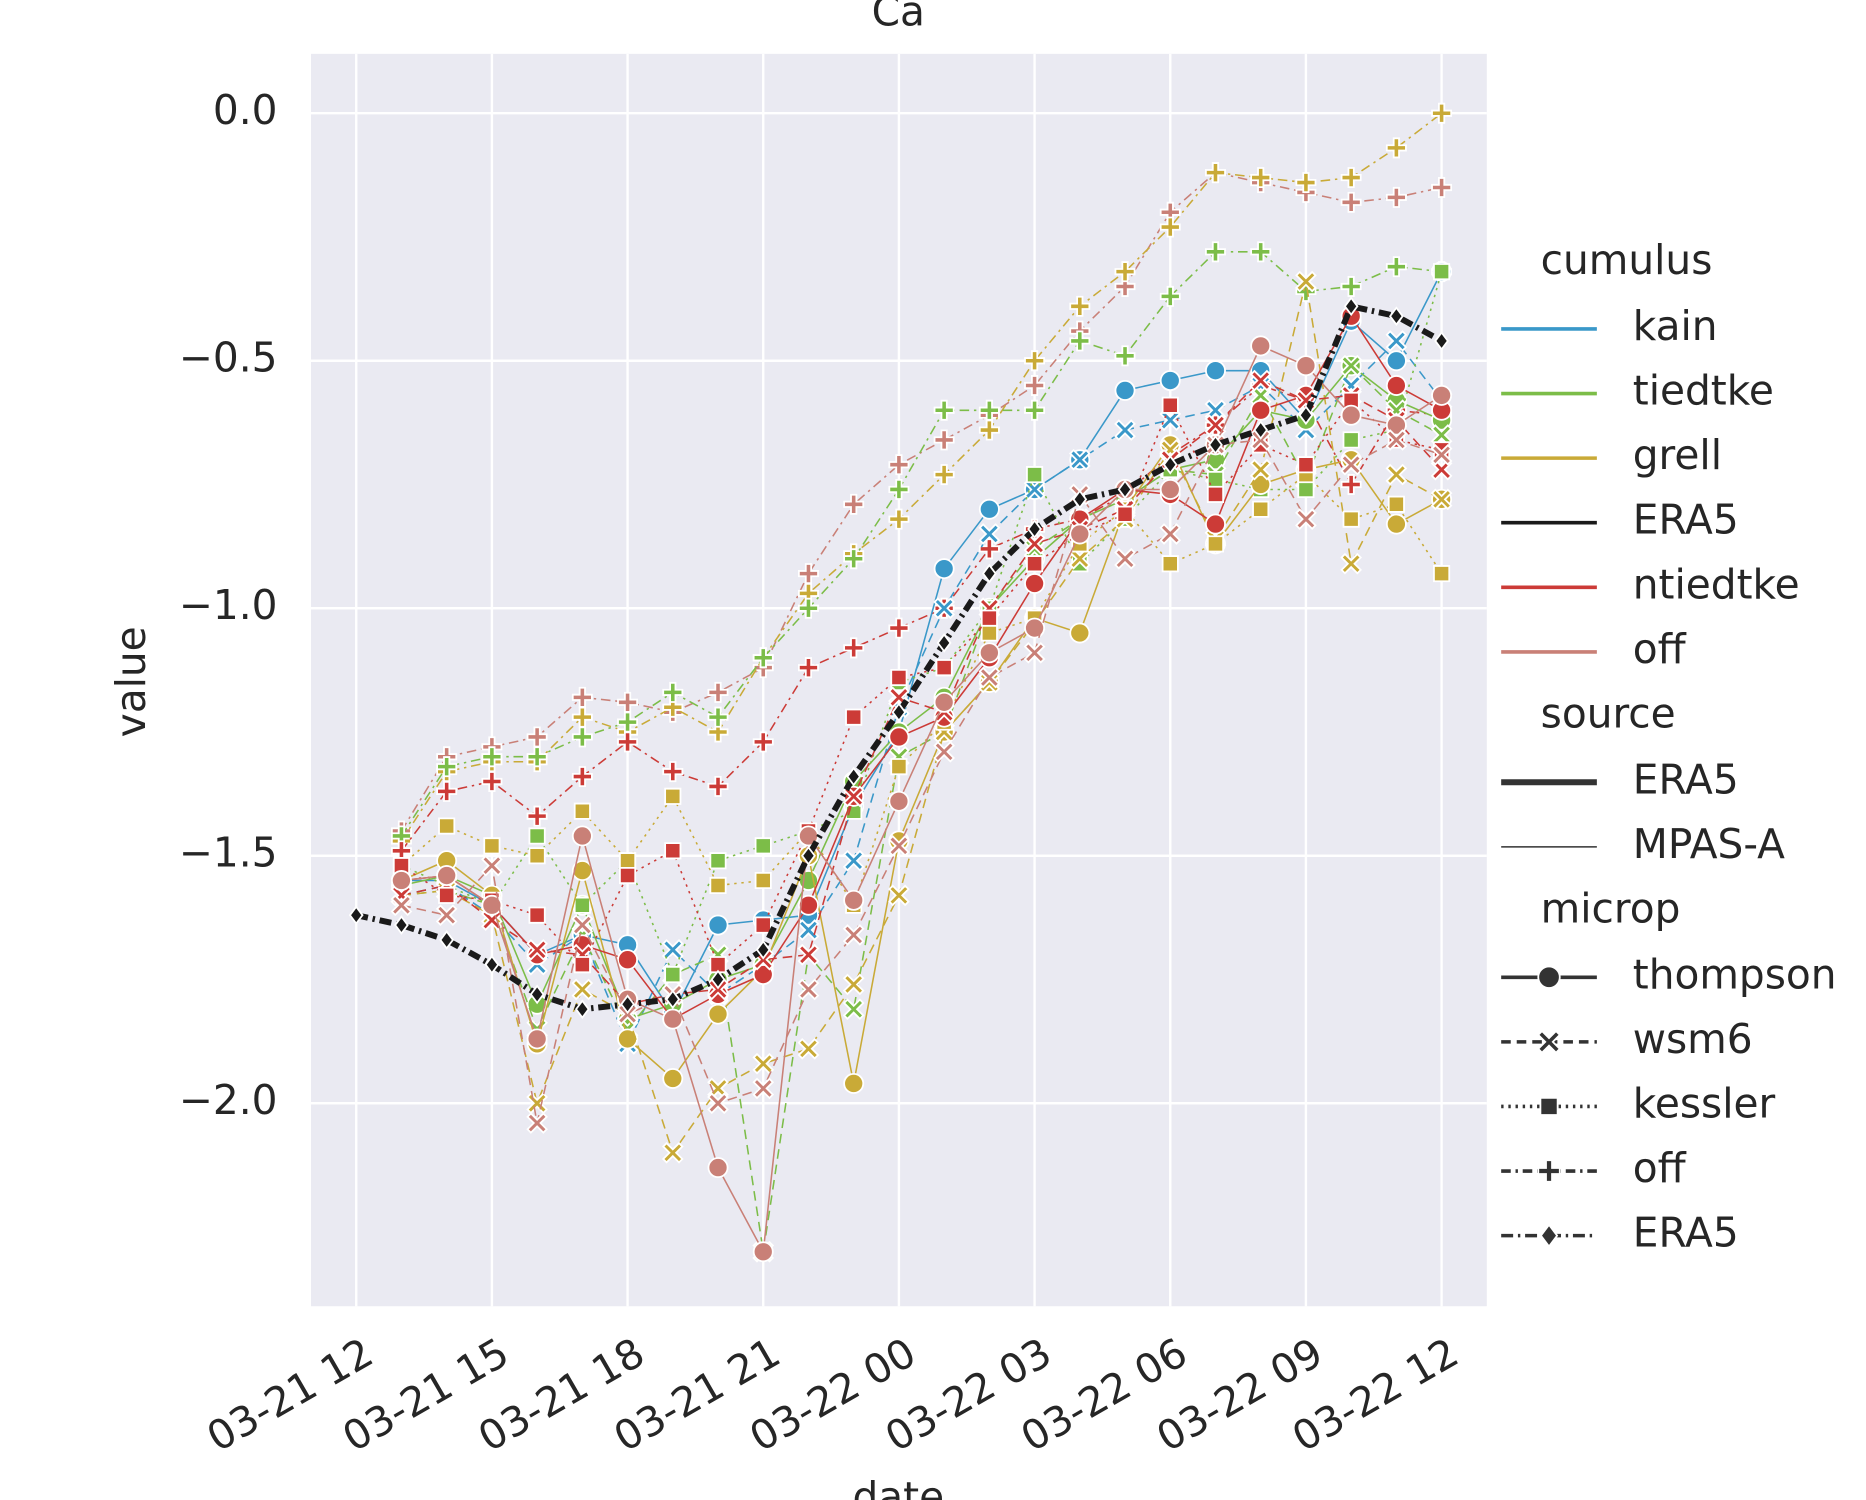 The width and height of the screenshot is (1866, 1500). What do you see at coordinates (1735, 974) in the screenshot?
I see `legend-label: thompson` at bounding box center [1735, 974].